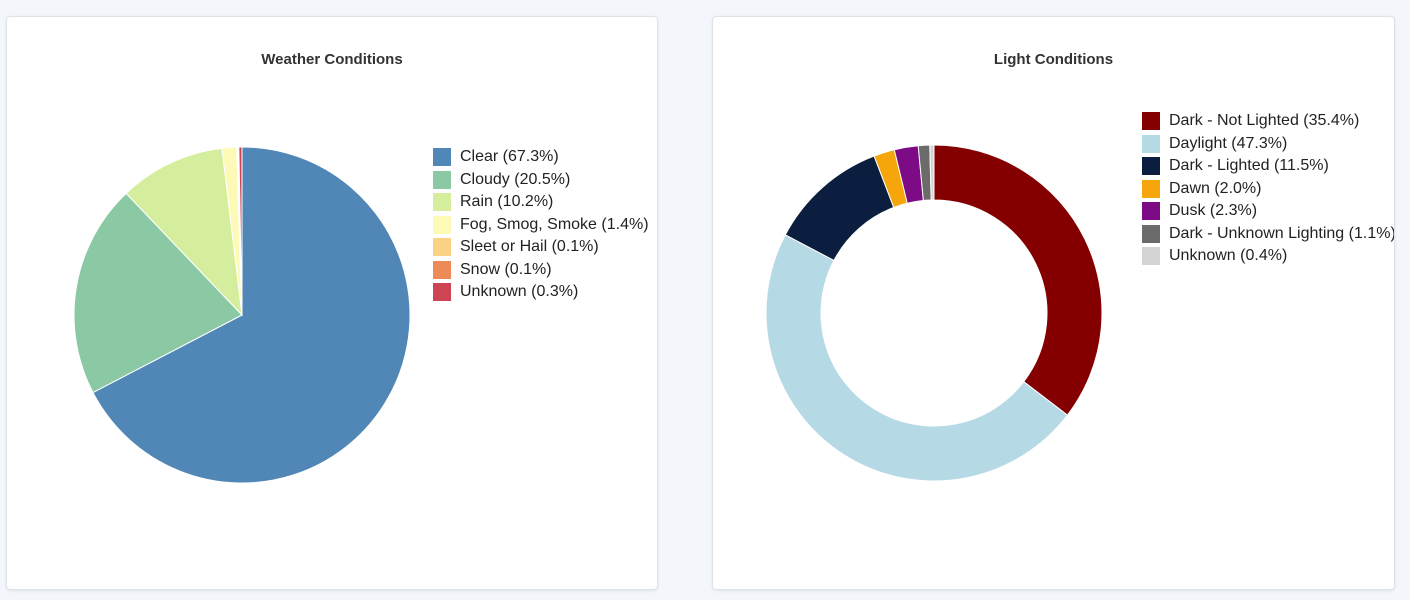 The width and height of the screenshot is (1410, 600). Describe the element at coordinates (1018, 280) in the screenshot. I see `slice-dark-not-lighted` at that location.